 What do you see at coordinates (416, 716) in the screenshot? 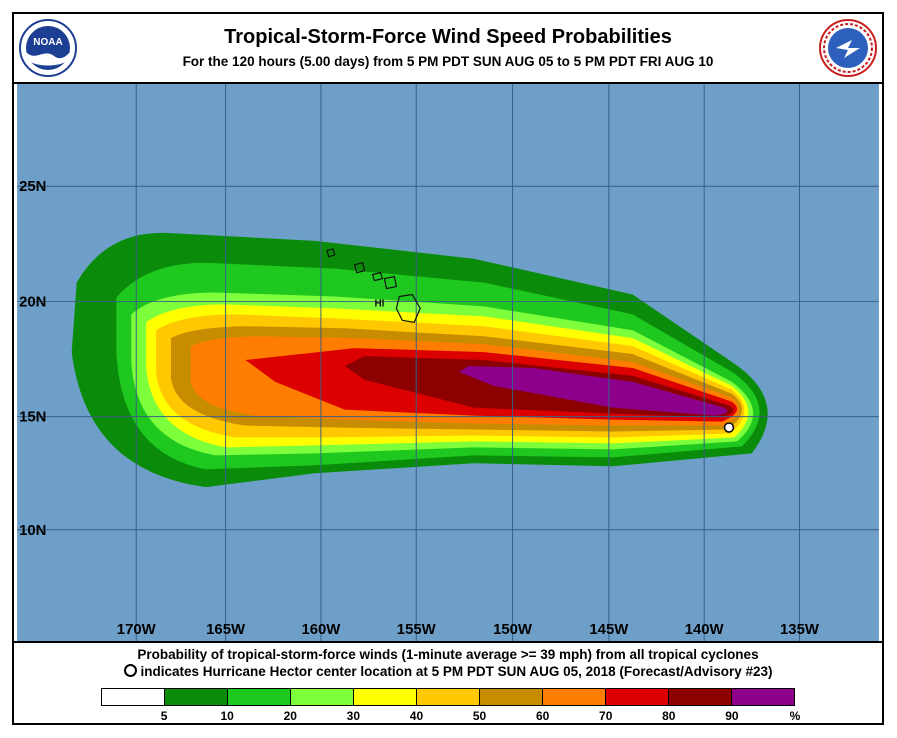
I see `legend-label: 40` at bounding box center [416, 716].